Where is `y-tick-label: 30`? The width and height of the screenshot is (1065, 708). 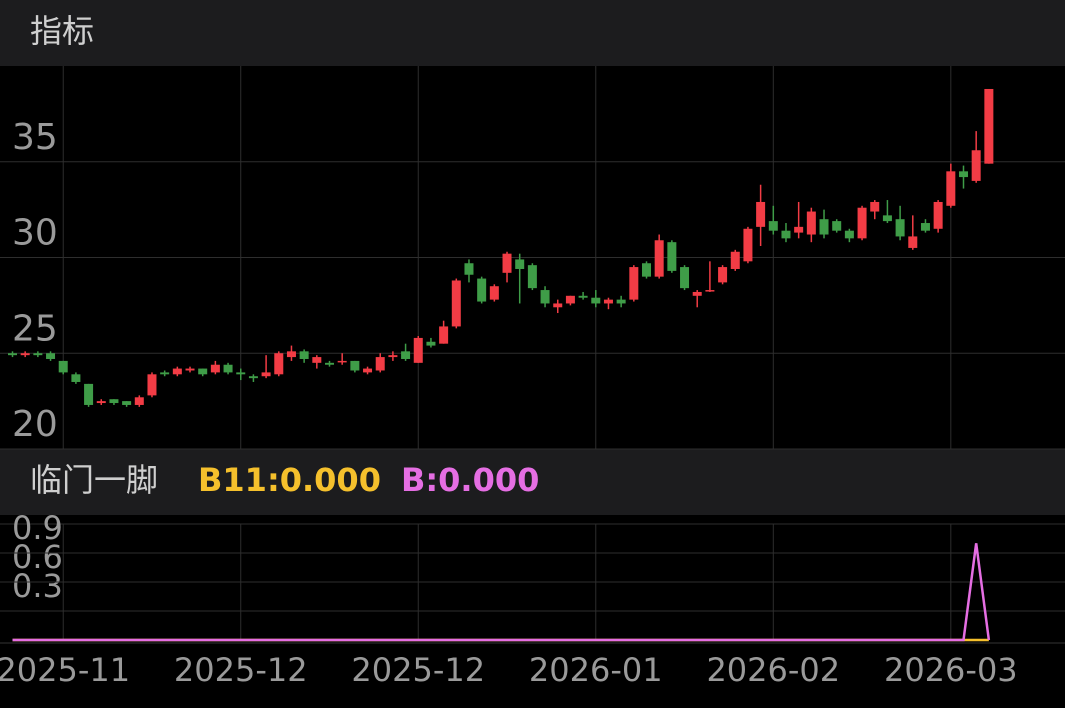
y-tick-label: 30 is located at coordinates (35, 233).